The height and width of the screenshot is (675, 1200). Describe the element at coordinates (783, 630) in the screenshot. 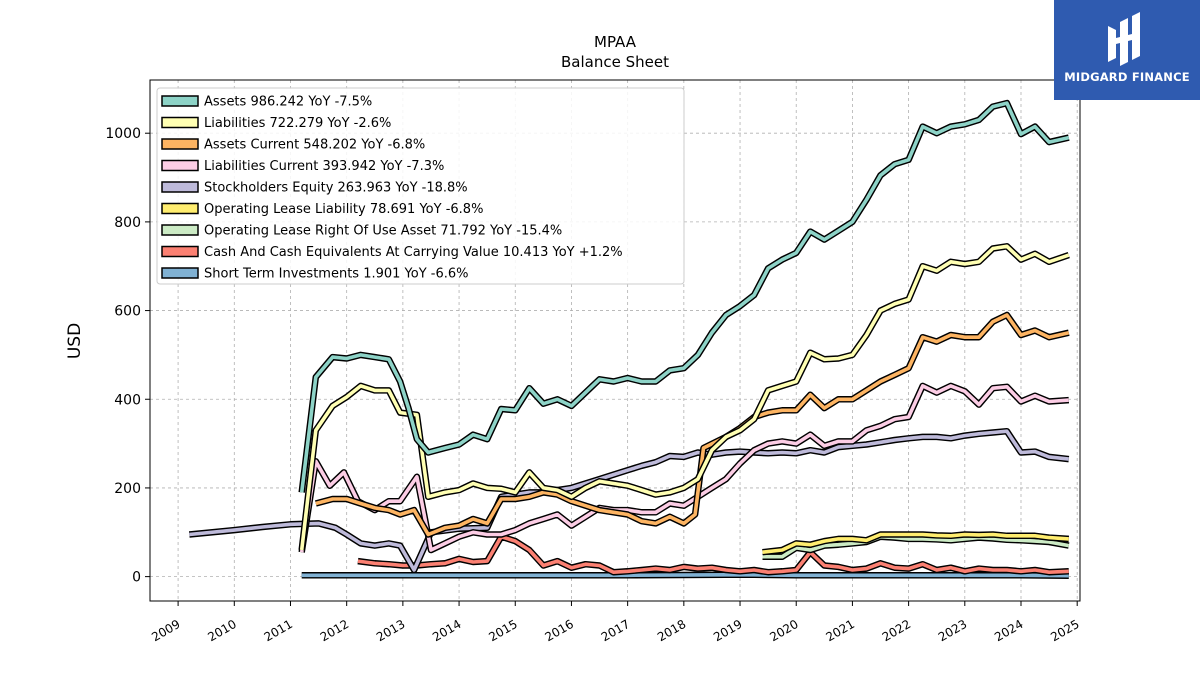

I see `x-tick-label: 2020` at that location.